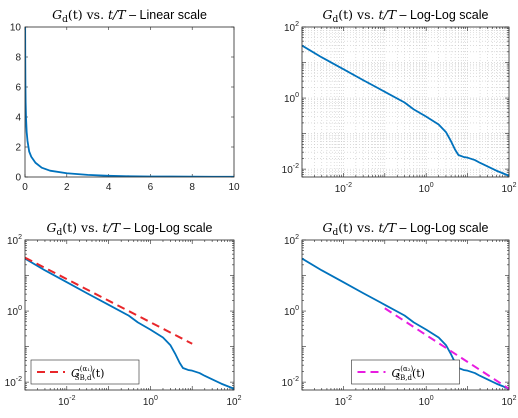  I want to click on y-tick-label: 8, so click(18, 58).